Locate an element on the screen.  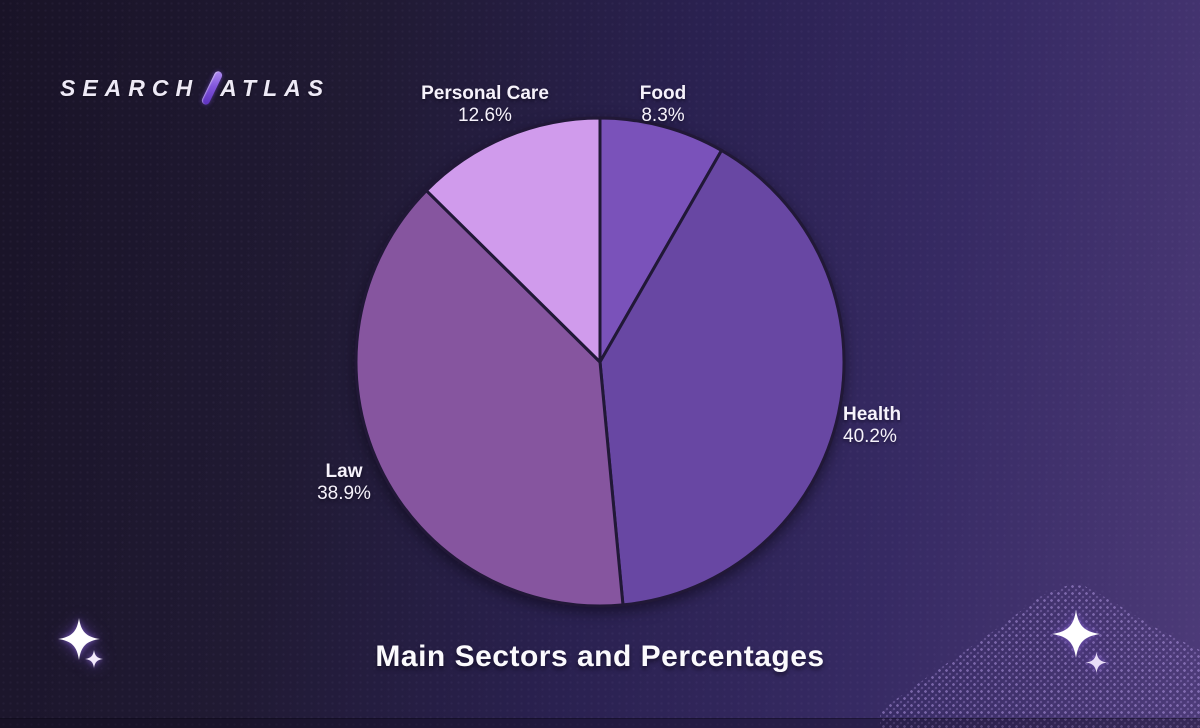
slice-name: Food is located at coordinates (663, 93).